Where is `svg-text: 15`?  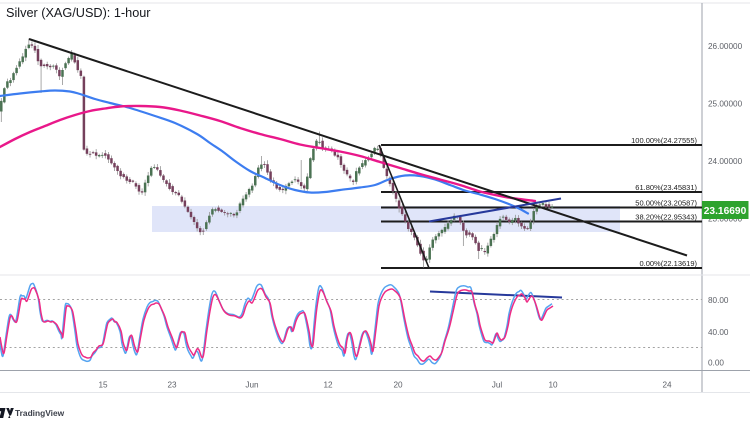 svg-text: 15 is located at coordinates (103, 385).